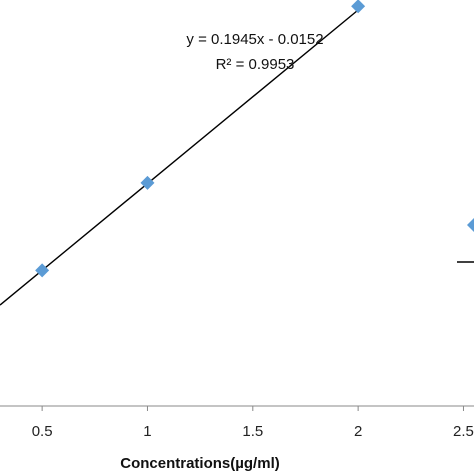 The height and width of the screenshot is (474, 474). Describe the element at coordinates (254, 39) in the screenshot. I see `trendline-equation: y = 0.1945x - 0.0152` at that location.